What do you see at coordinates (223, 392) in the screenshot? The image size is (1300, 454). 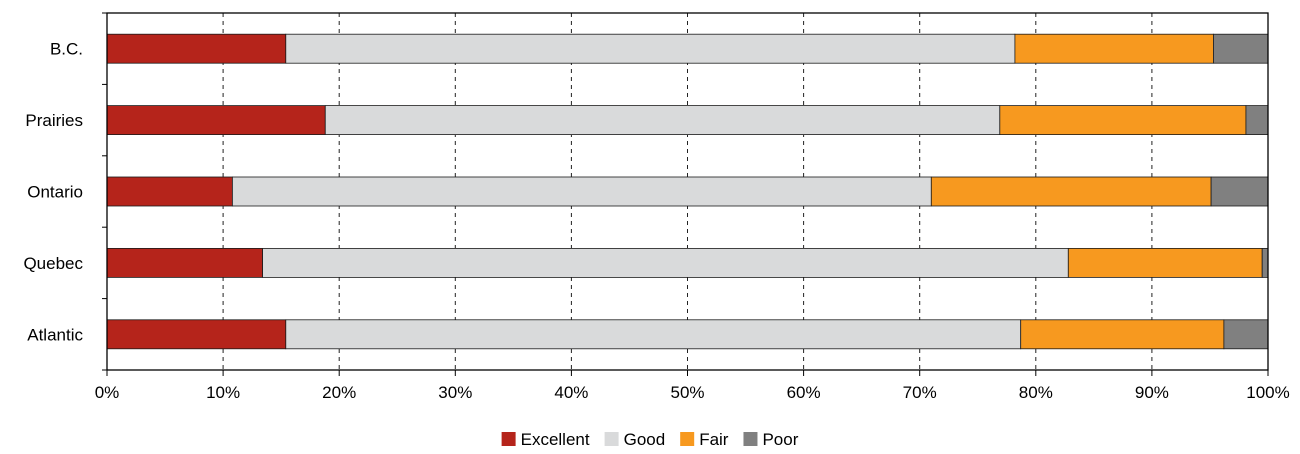 I see `x-tick-label: 10%` at bounding box center [223, 392].